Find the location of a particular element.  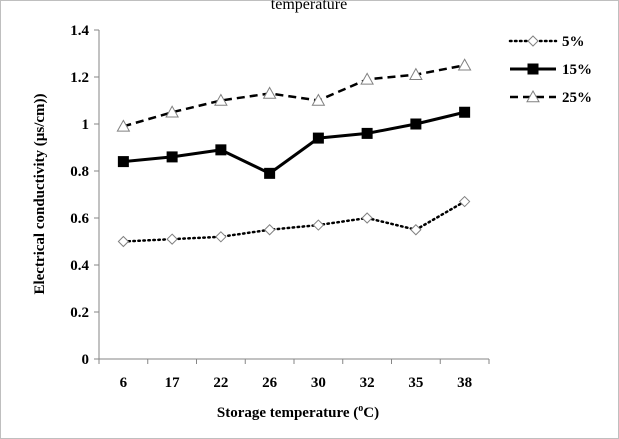

legend: 5% 15% 25% is located at coordinates (550, 70).